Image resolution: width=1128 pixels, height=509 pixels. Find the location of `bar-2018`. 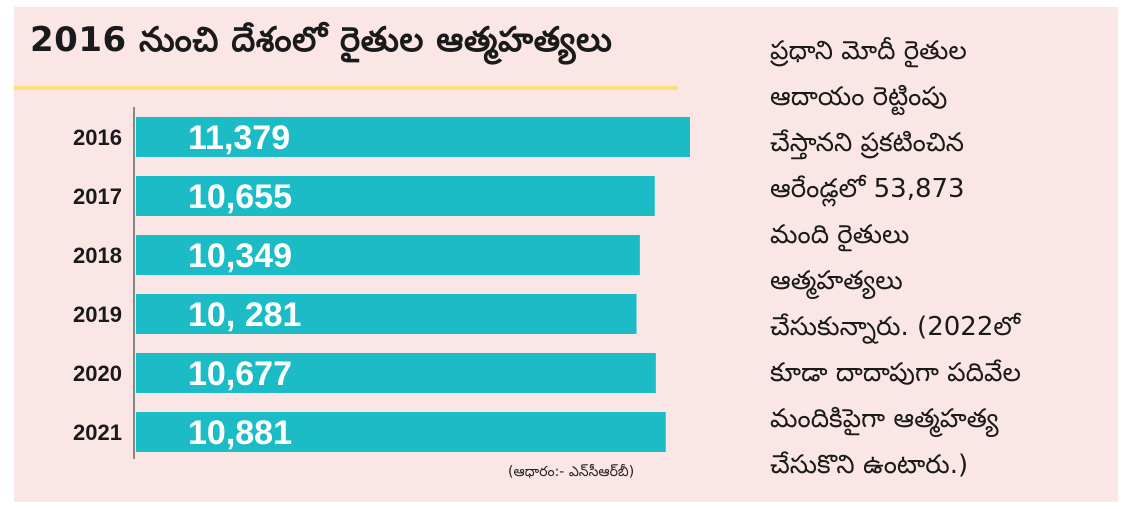

bar-2018 is located at coordinates (388, 255).